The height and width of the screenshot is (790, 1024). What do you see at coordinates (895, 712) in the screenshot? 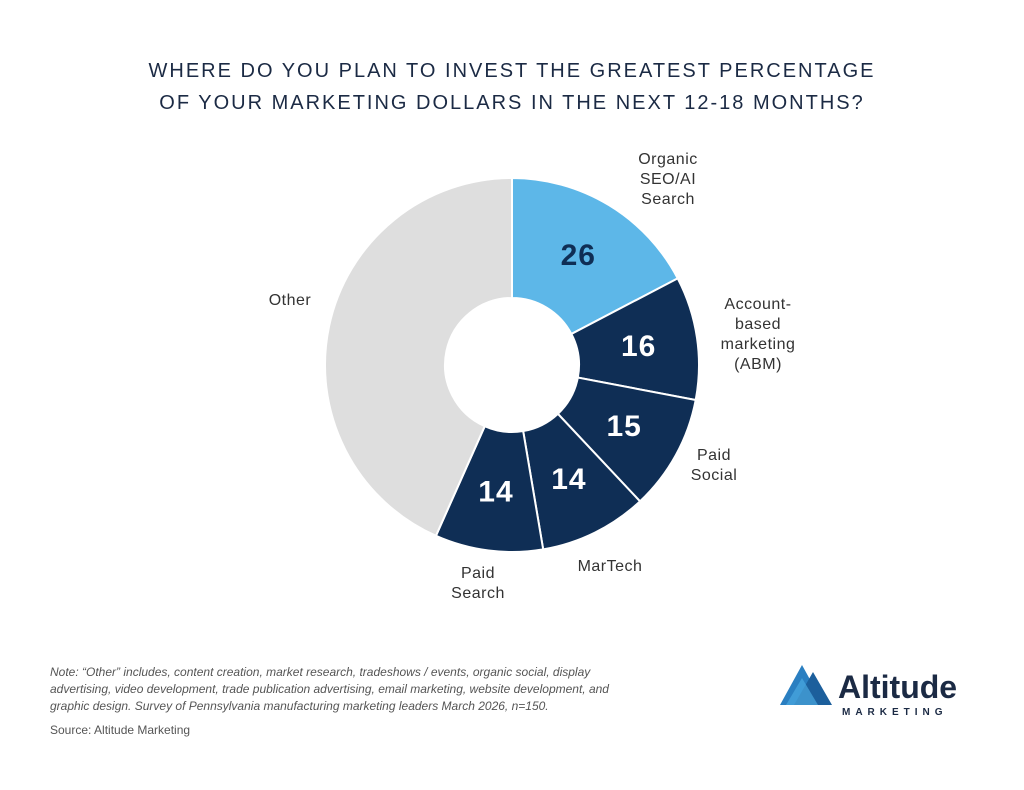
I see `logo-tagline: MARKETING` at bounding box center [895, 712].